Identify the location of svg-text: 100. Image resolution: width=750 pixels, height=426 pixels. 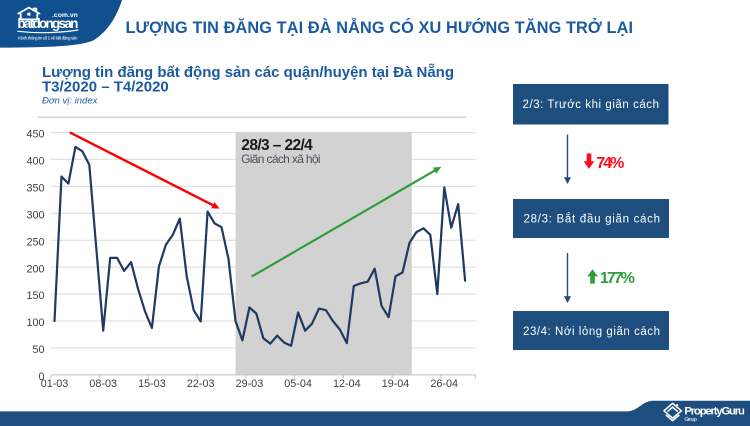
(35, 323).